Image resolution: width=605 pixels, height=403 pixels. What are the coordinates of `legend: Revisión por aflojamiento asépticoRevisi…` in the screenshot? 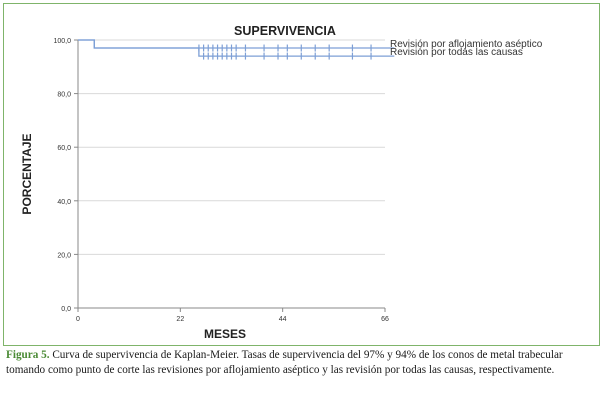 It's located at (466, 48).